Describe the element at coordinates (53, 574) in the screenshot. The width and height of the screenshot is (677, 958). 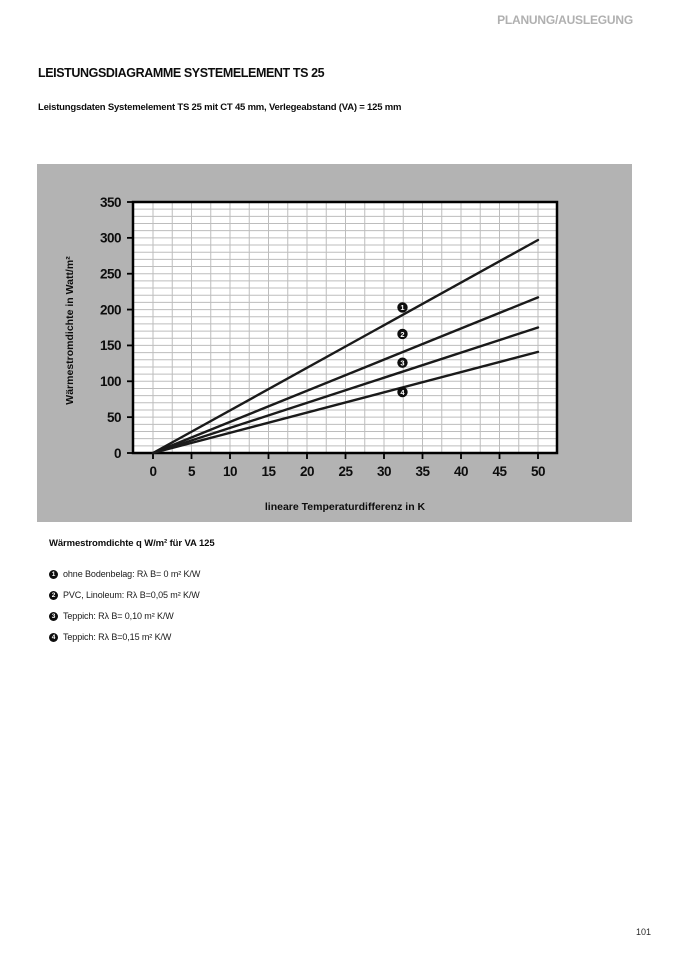
I see `numbered-circle-icon: 1` at that location.